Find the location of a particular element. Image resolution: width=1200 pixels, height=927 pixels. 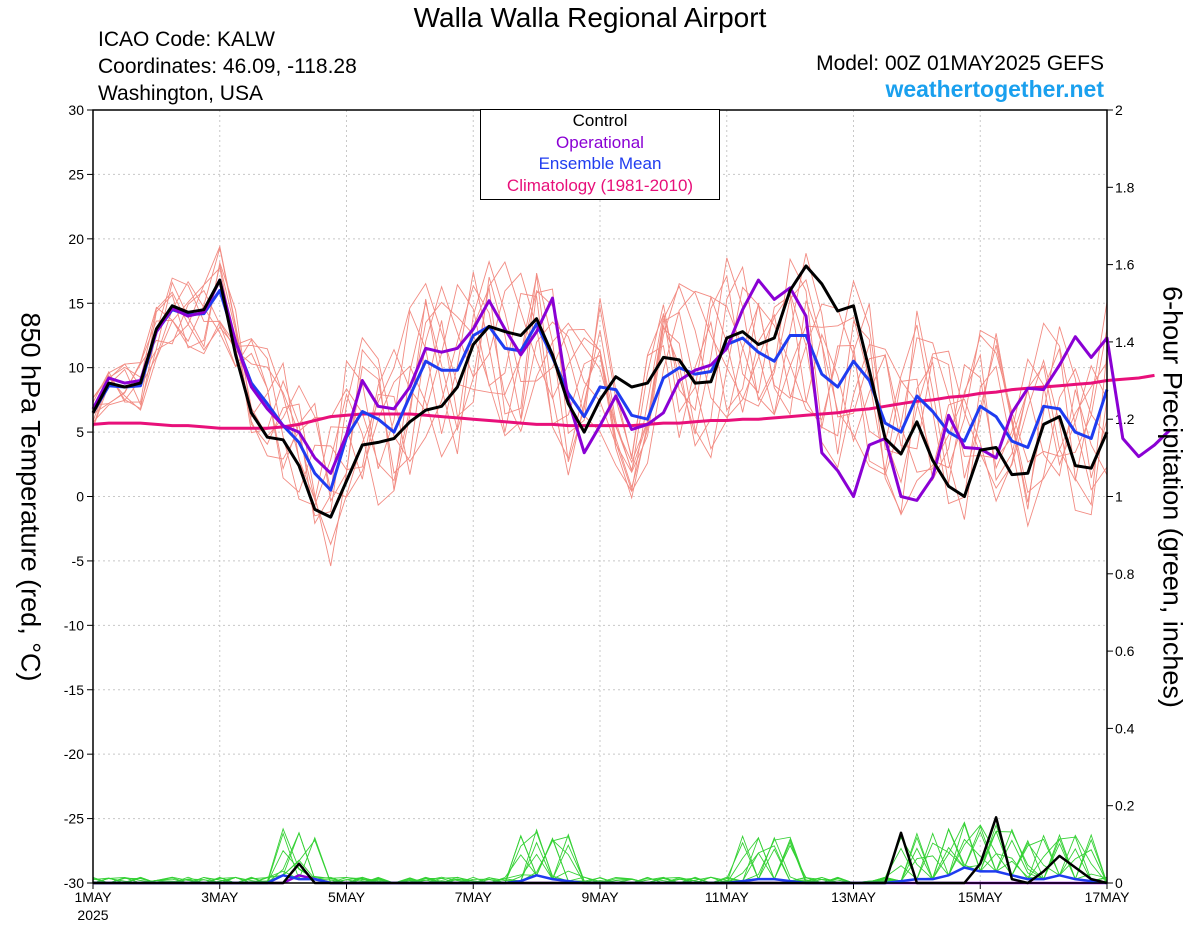

x-tick-label: 1MAY is located at coordinates (93, 897).